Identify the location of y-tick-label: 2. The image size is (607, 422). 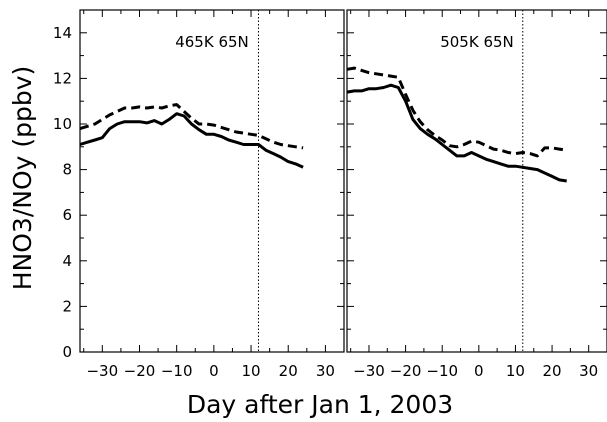
(67, 306).